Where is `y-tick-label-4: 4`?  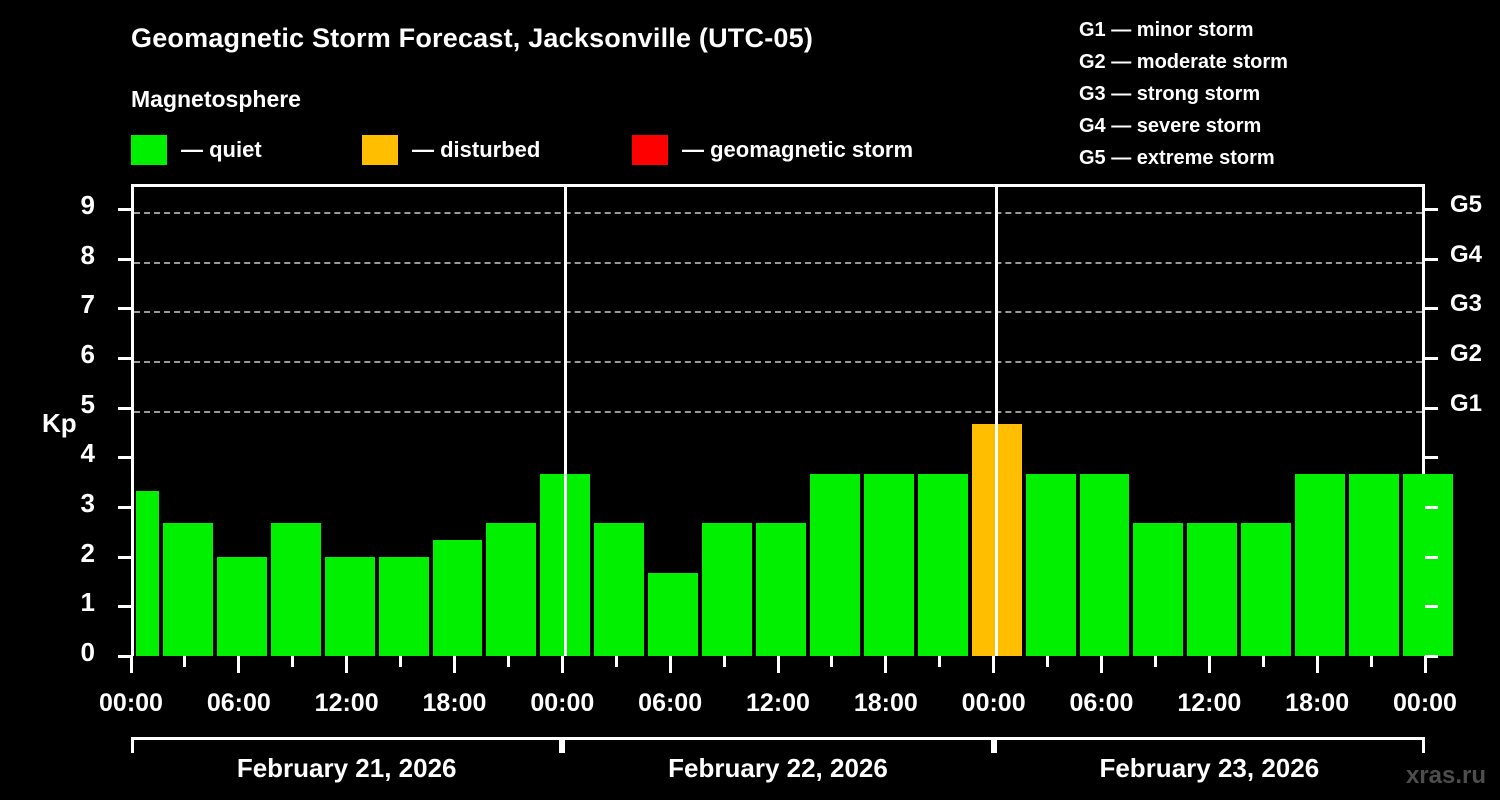 y-tick-label-4: 4 is located at coordinates (87, 453).